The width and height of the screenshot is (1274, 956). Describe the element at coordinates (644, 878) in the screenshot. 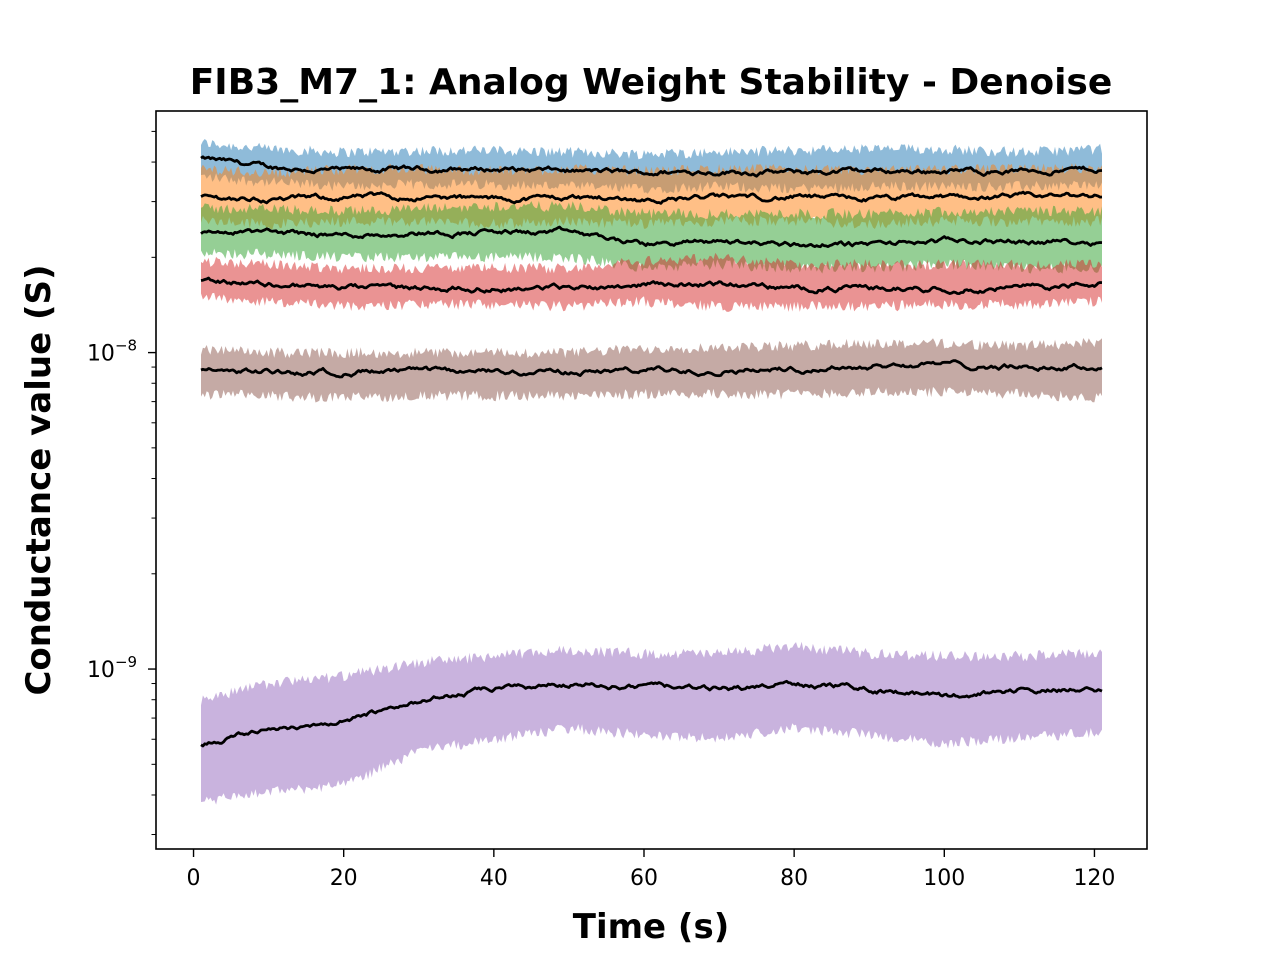

I see `x-tick-label: 60` at that location.